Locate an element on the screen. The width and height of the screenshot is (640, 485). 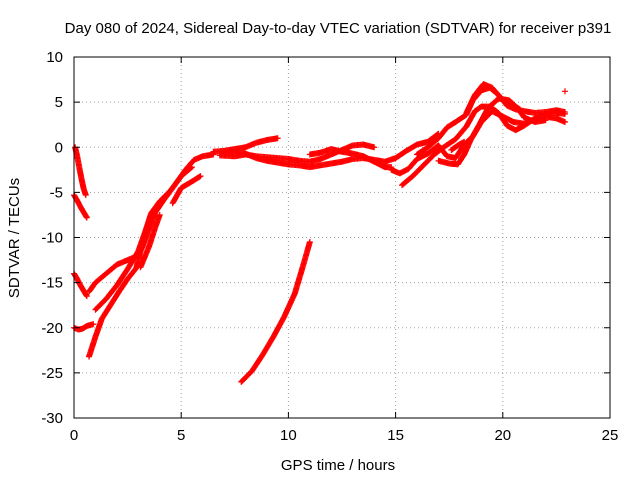
x-axis-label: GPS time / hours is located at coordinates (338, 465).